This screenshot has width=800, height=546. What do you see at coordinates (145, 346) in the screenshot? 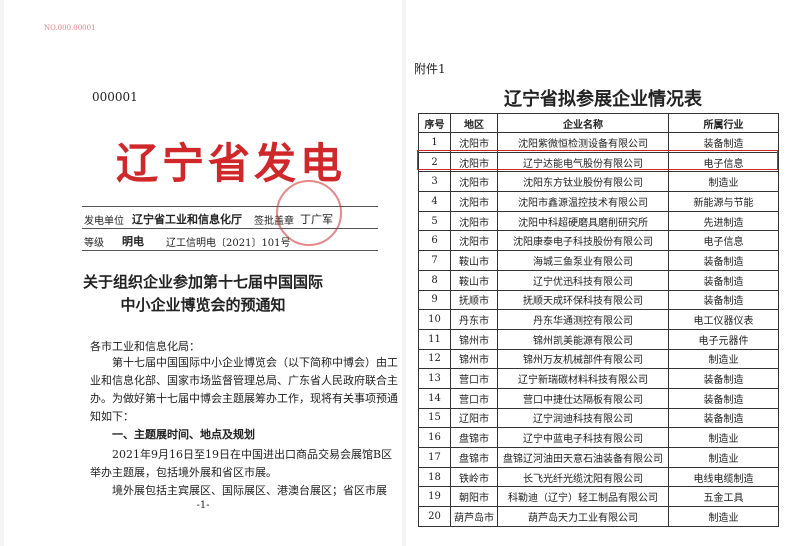
I see `salutation: 各市工业和信息化局：` at bounding box center [145, 346].